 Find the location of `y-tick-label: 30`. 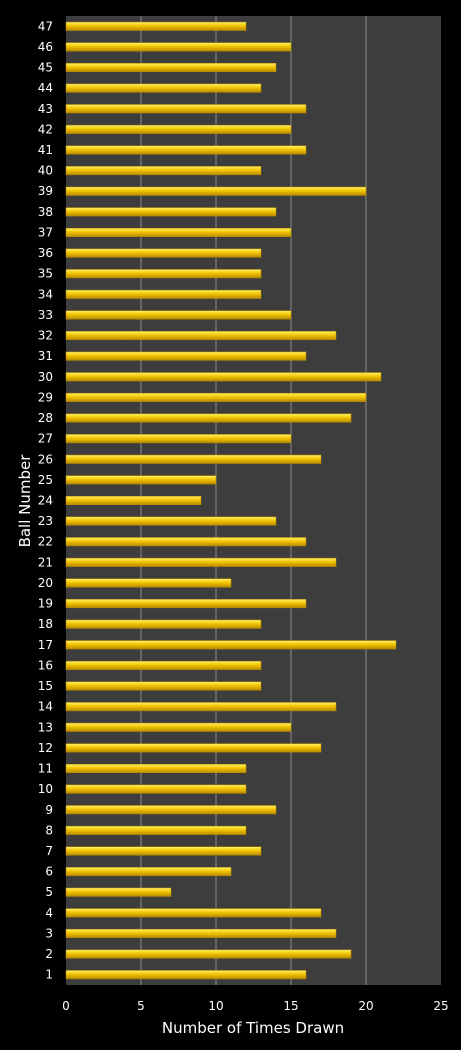

y-tick-label: 30 is located at coordinates (45, 377).